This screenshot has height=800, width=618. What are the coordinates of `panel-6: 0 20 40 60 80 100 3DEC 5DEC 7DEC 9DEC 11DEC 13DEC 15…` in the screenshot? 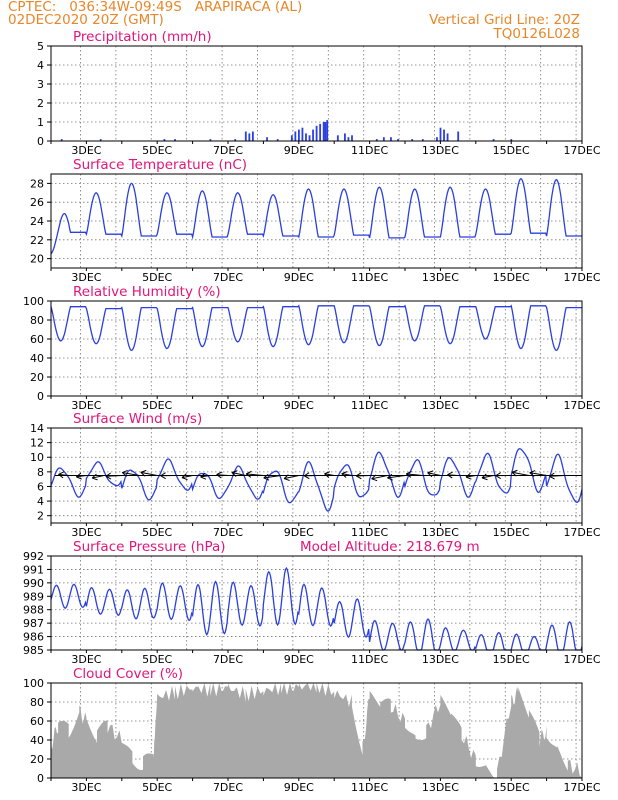 It's located at (312, 730).